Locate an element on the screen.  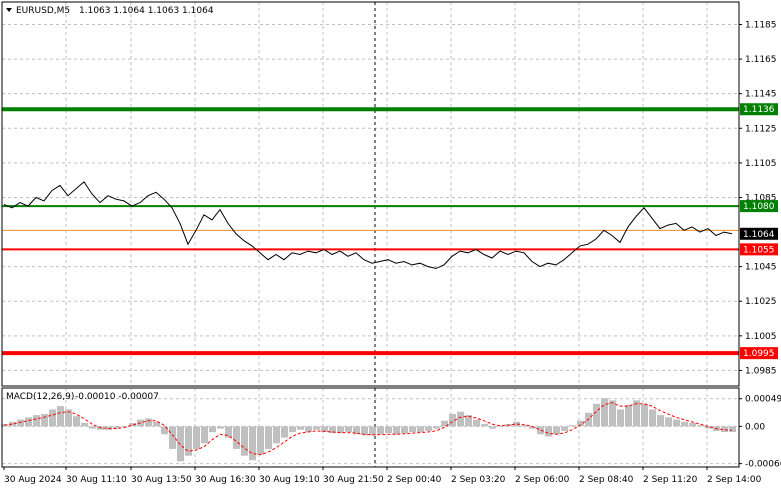
level-label: 1.0995 is located at coordinates (759, 354).